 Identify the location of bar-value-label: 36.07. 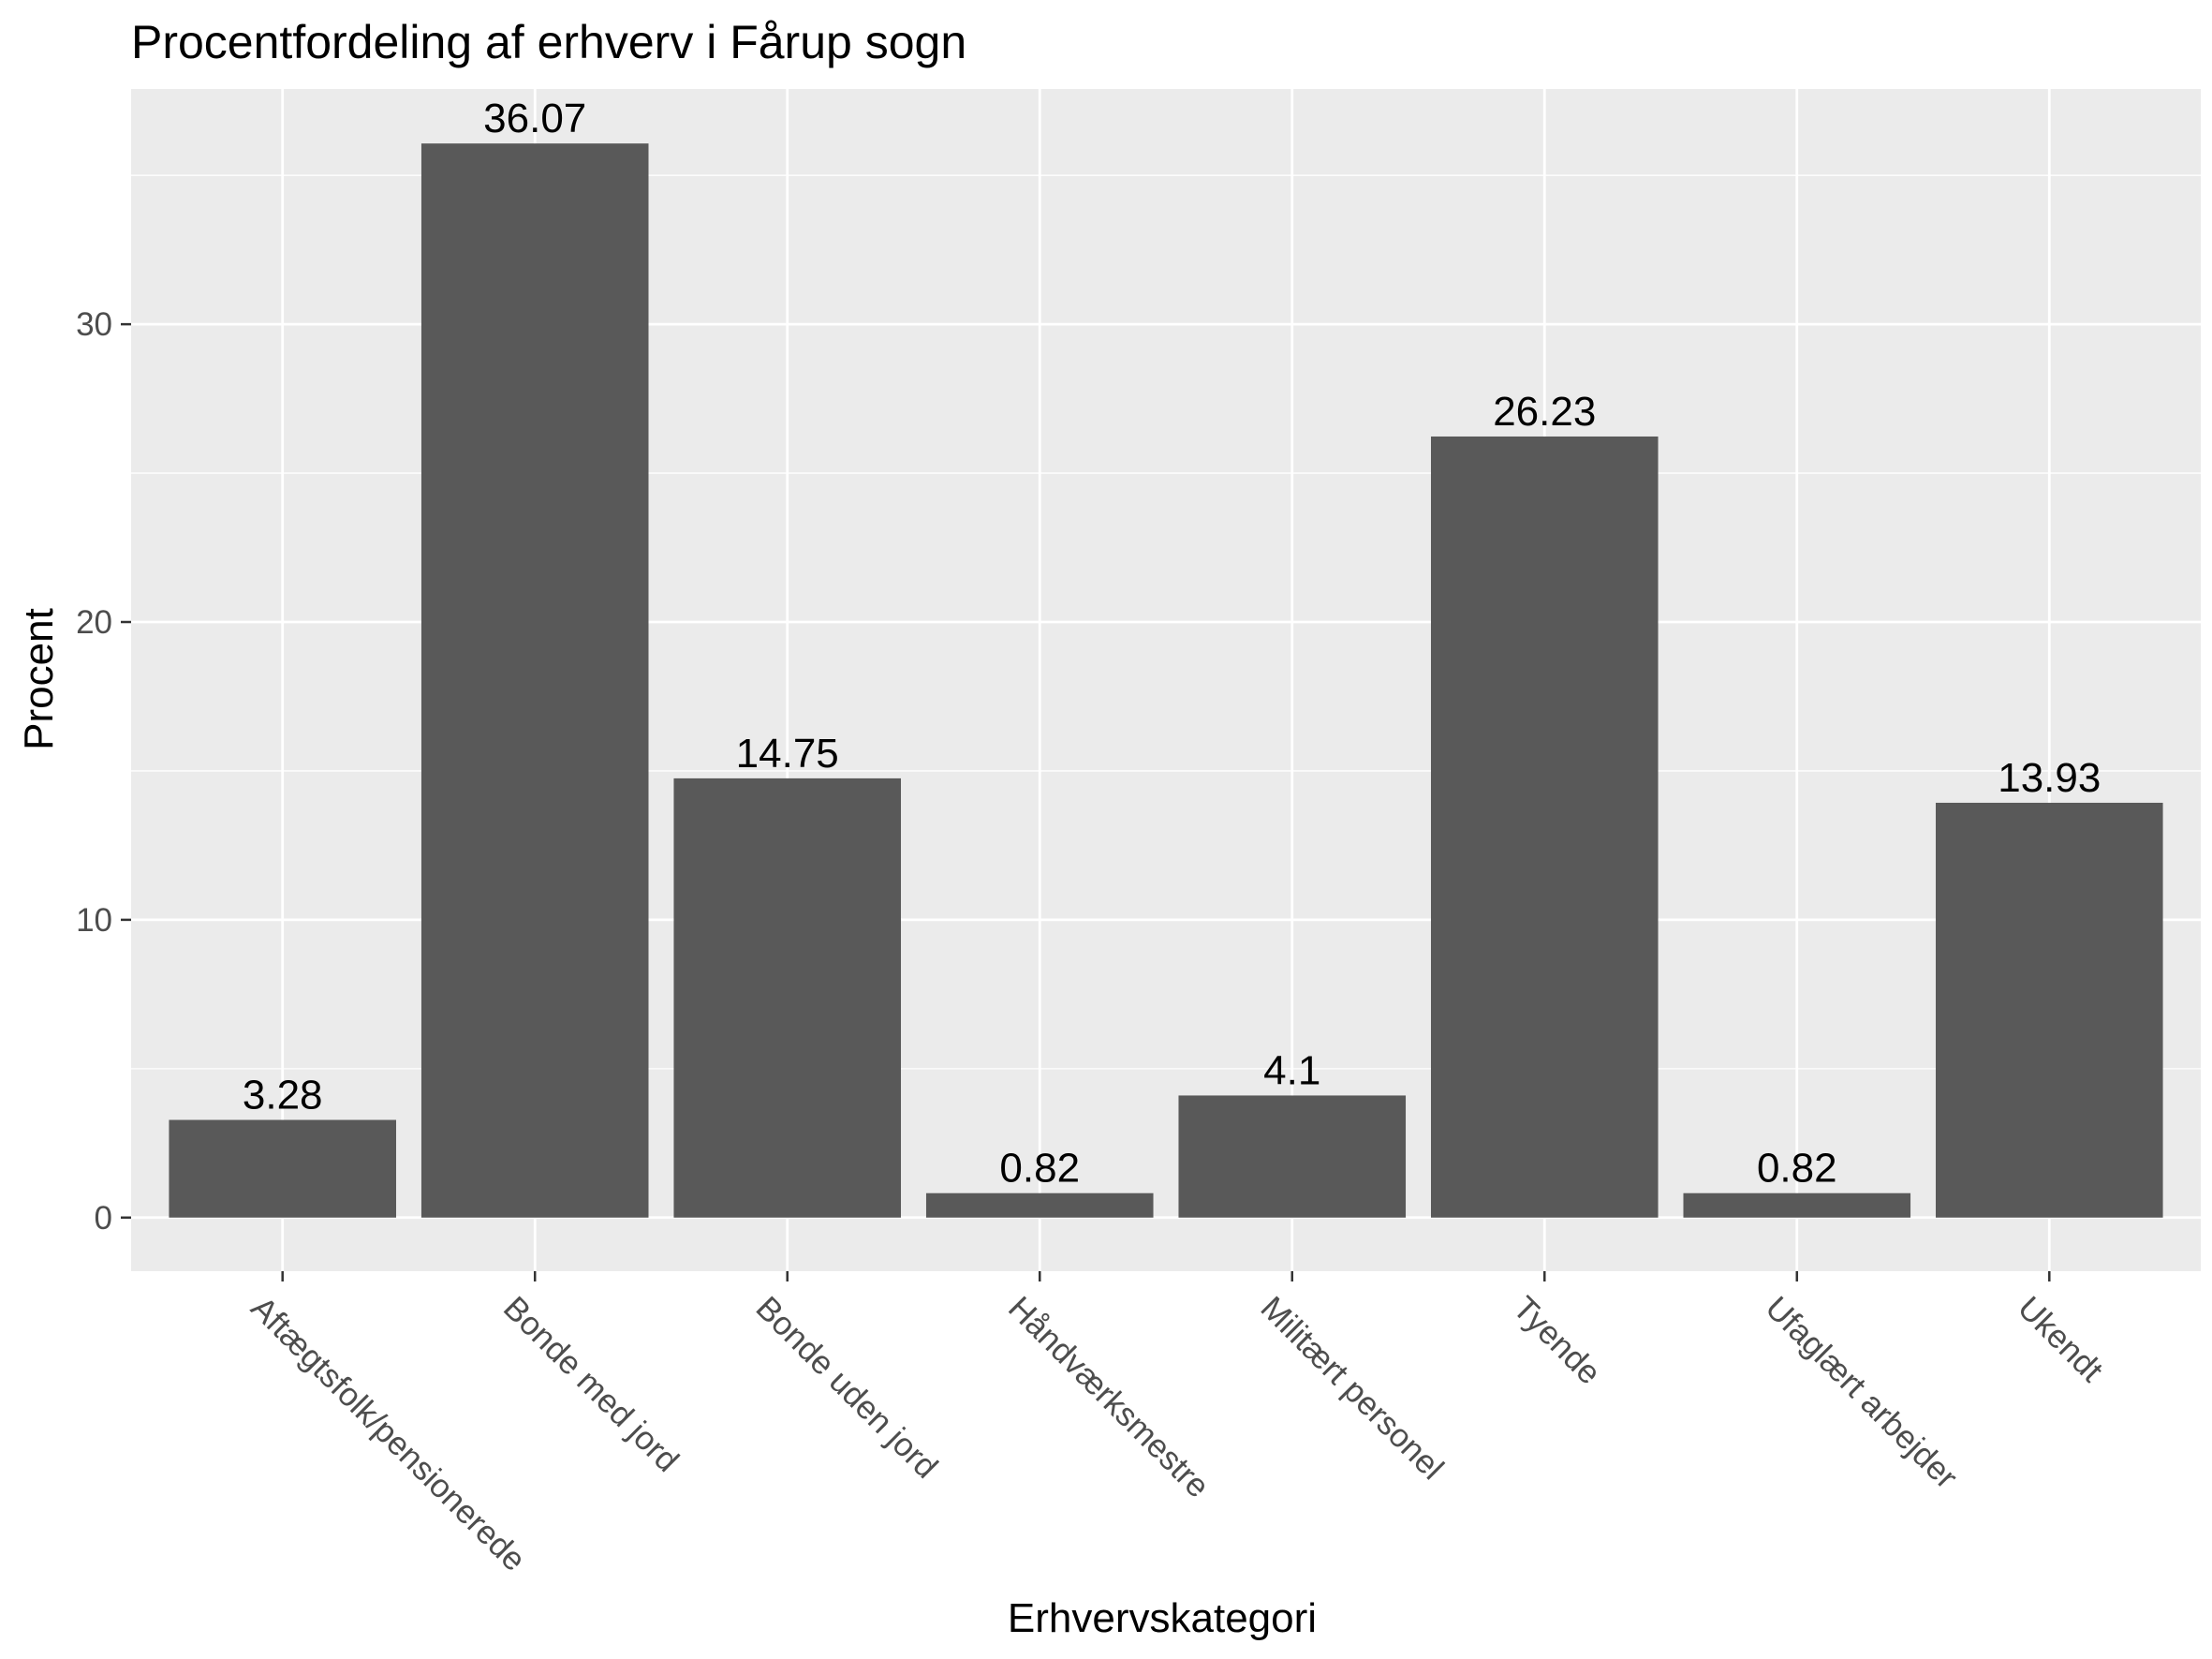
(534, 119).